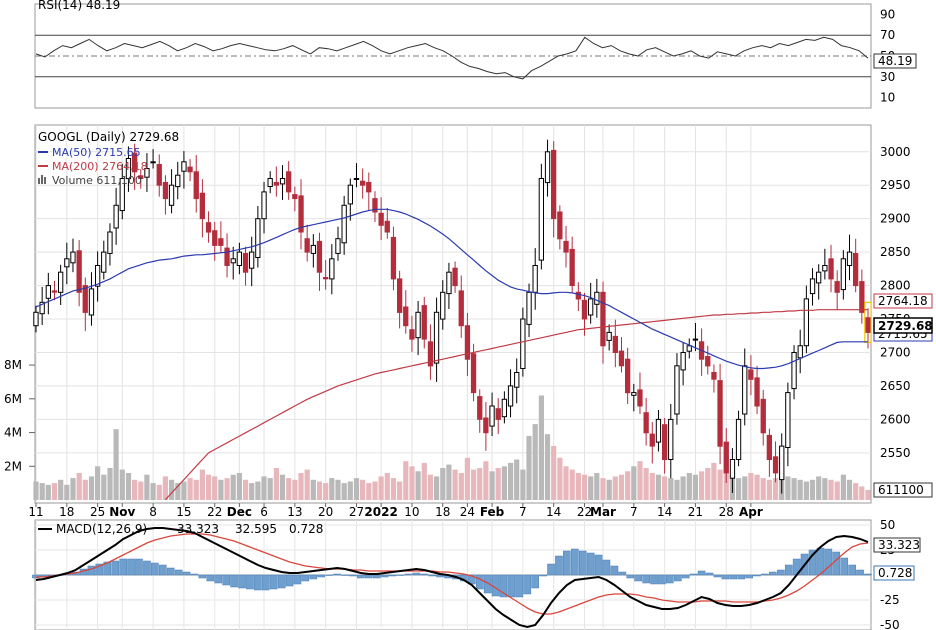 The image size is (936, 630). What do you see at coordinates (895, 419) in the screenshot?
I see `price-ytick-label: 2600` at bounding box center [895, 419].